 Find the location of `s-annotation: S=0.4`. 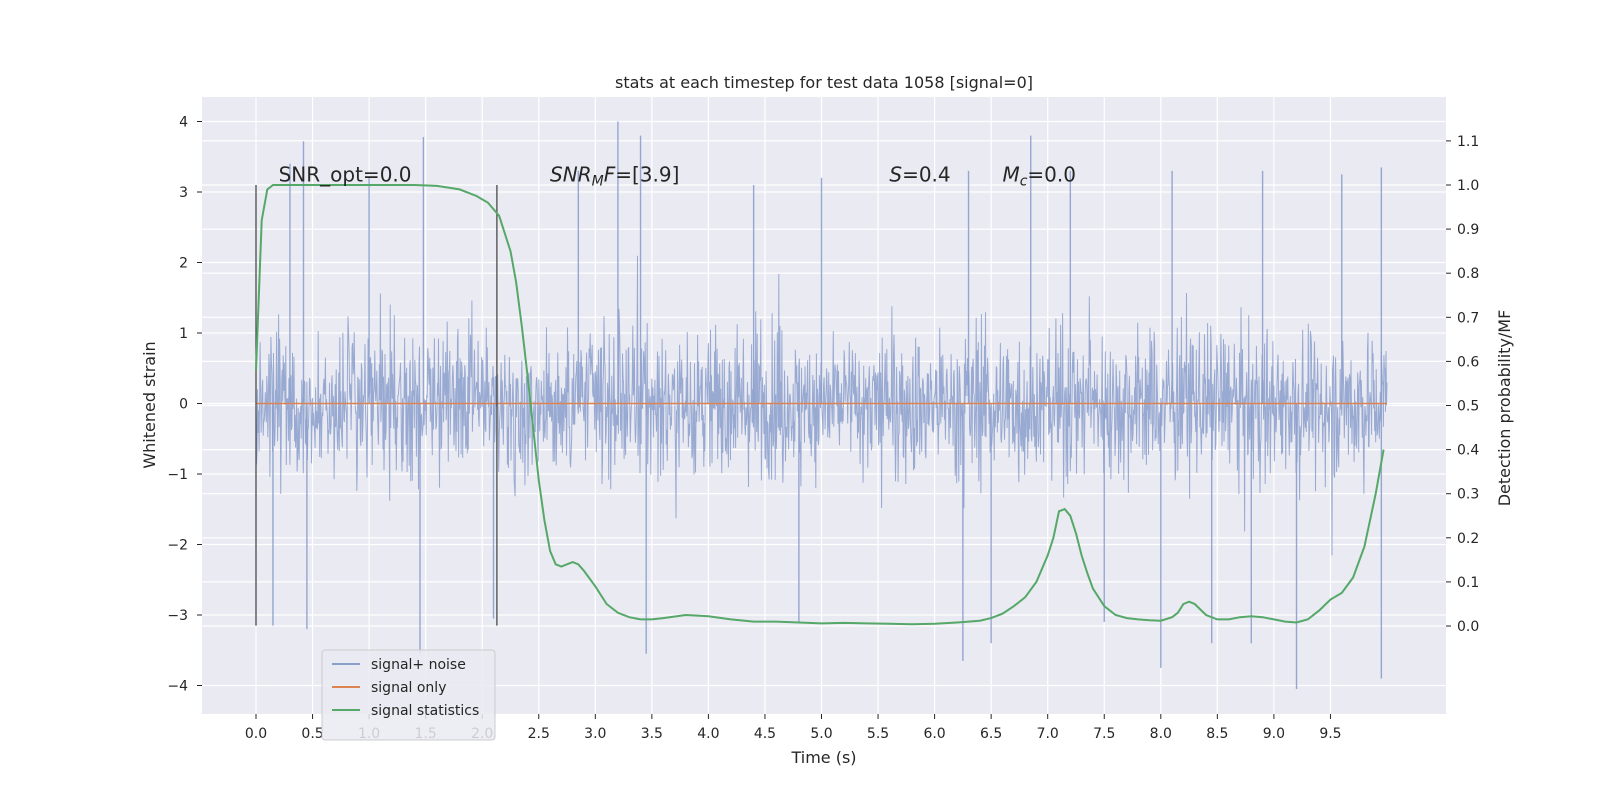

s-annotation: S=0.4 is located at coordinates (919, 174).